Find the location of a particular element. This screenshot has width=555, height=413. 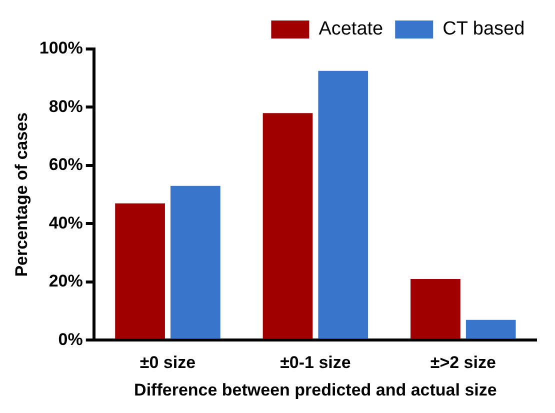

y-tick-label: 0% is located at coordinates (70, 339).